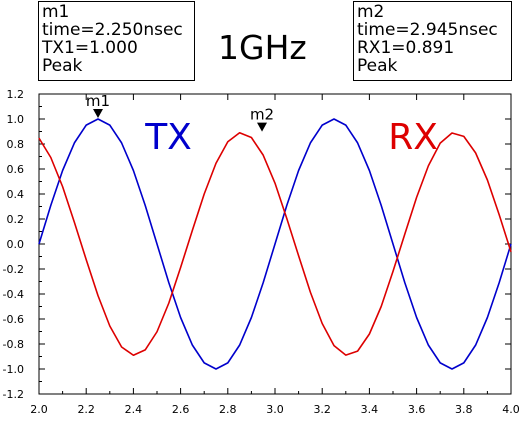  Describe the element at coordinates (134, 409) in the screenshot. I see `x-tick-label: 2.4` at that location.